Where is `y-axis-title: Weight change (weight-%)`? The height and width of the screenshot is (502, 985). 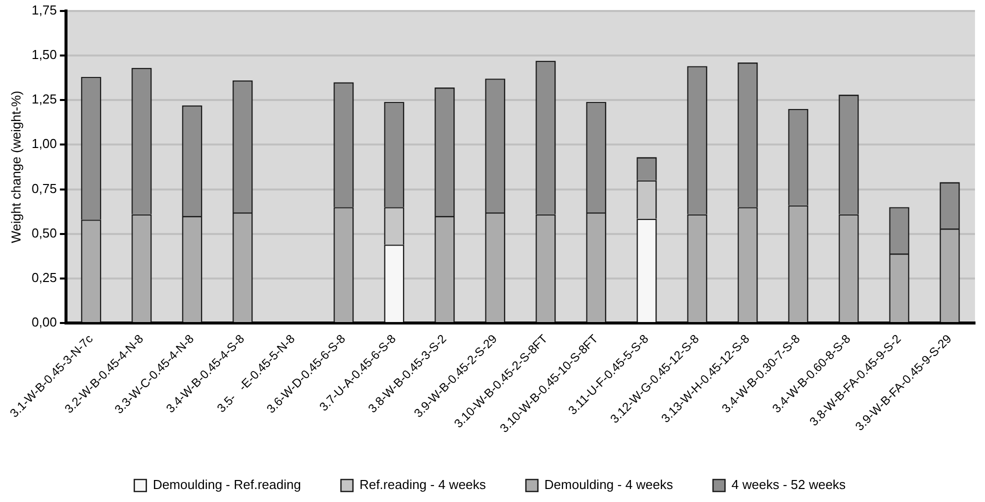 y-axis-title: Weight change (weight-%) is located at coordinates (16, 167).